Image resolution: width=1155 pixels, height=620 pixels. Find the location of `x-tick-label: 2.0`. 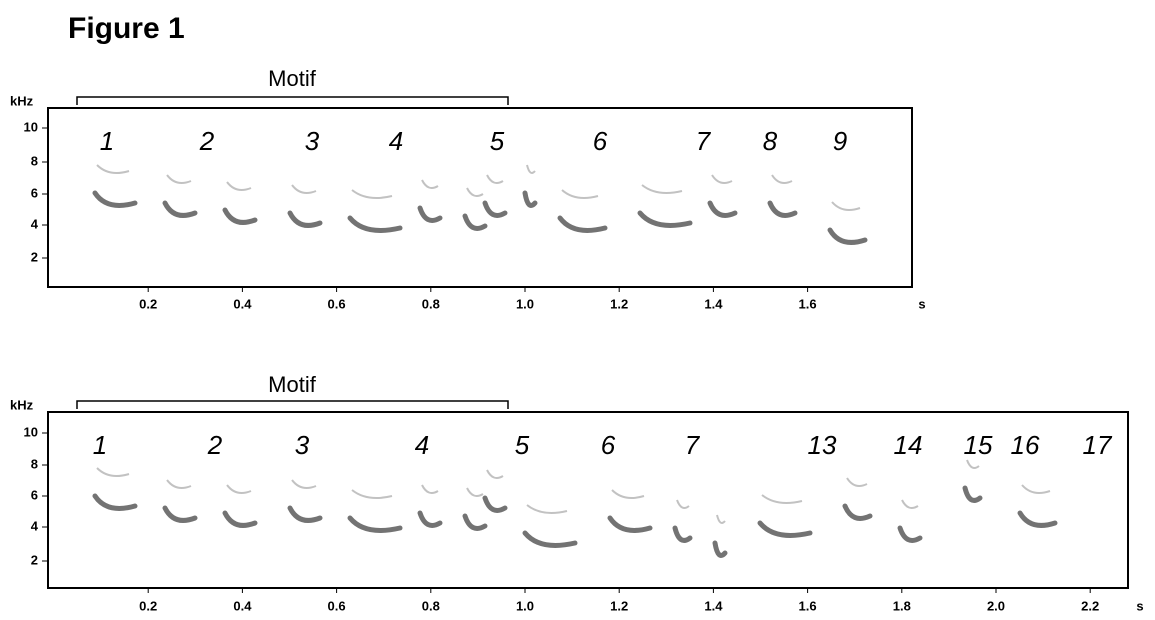

x-tick-label: 2.0 is located at coordinates (996, 605).